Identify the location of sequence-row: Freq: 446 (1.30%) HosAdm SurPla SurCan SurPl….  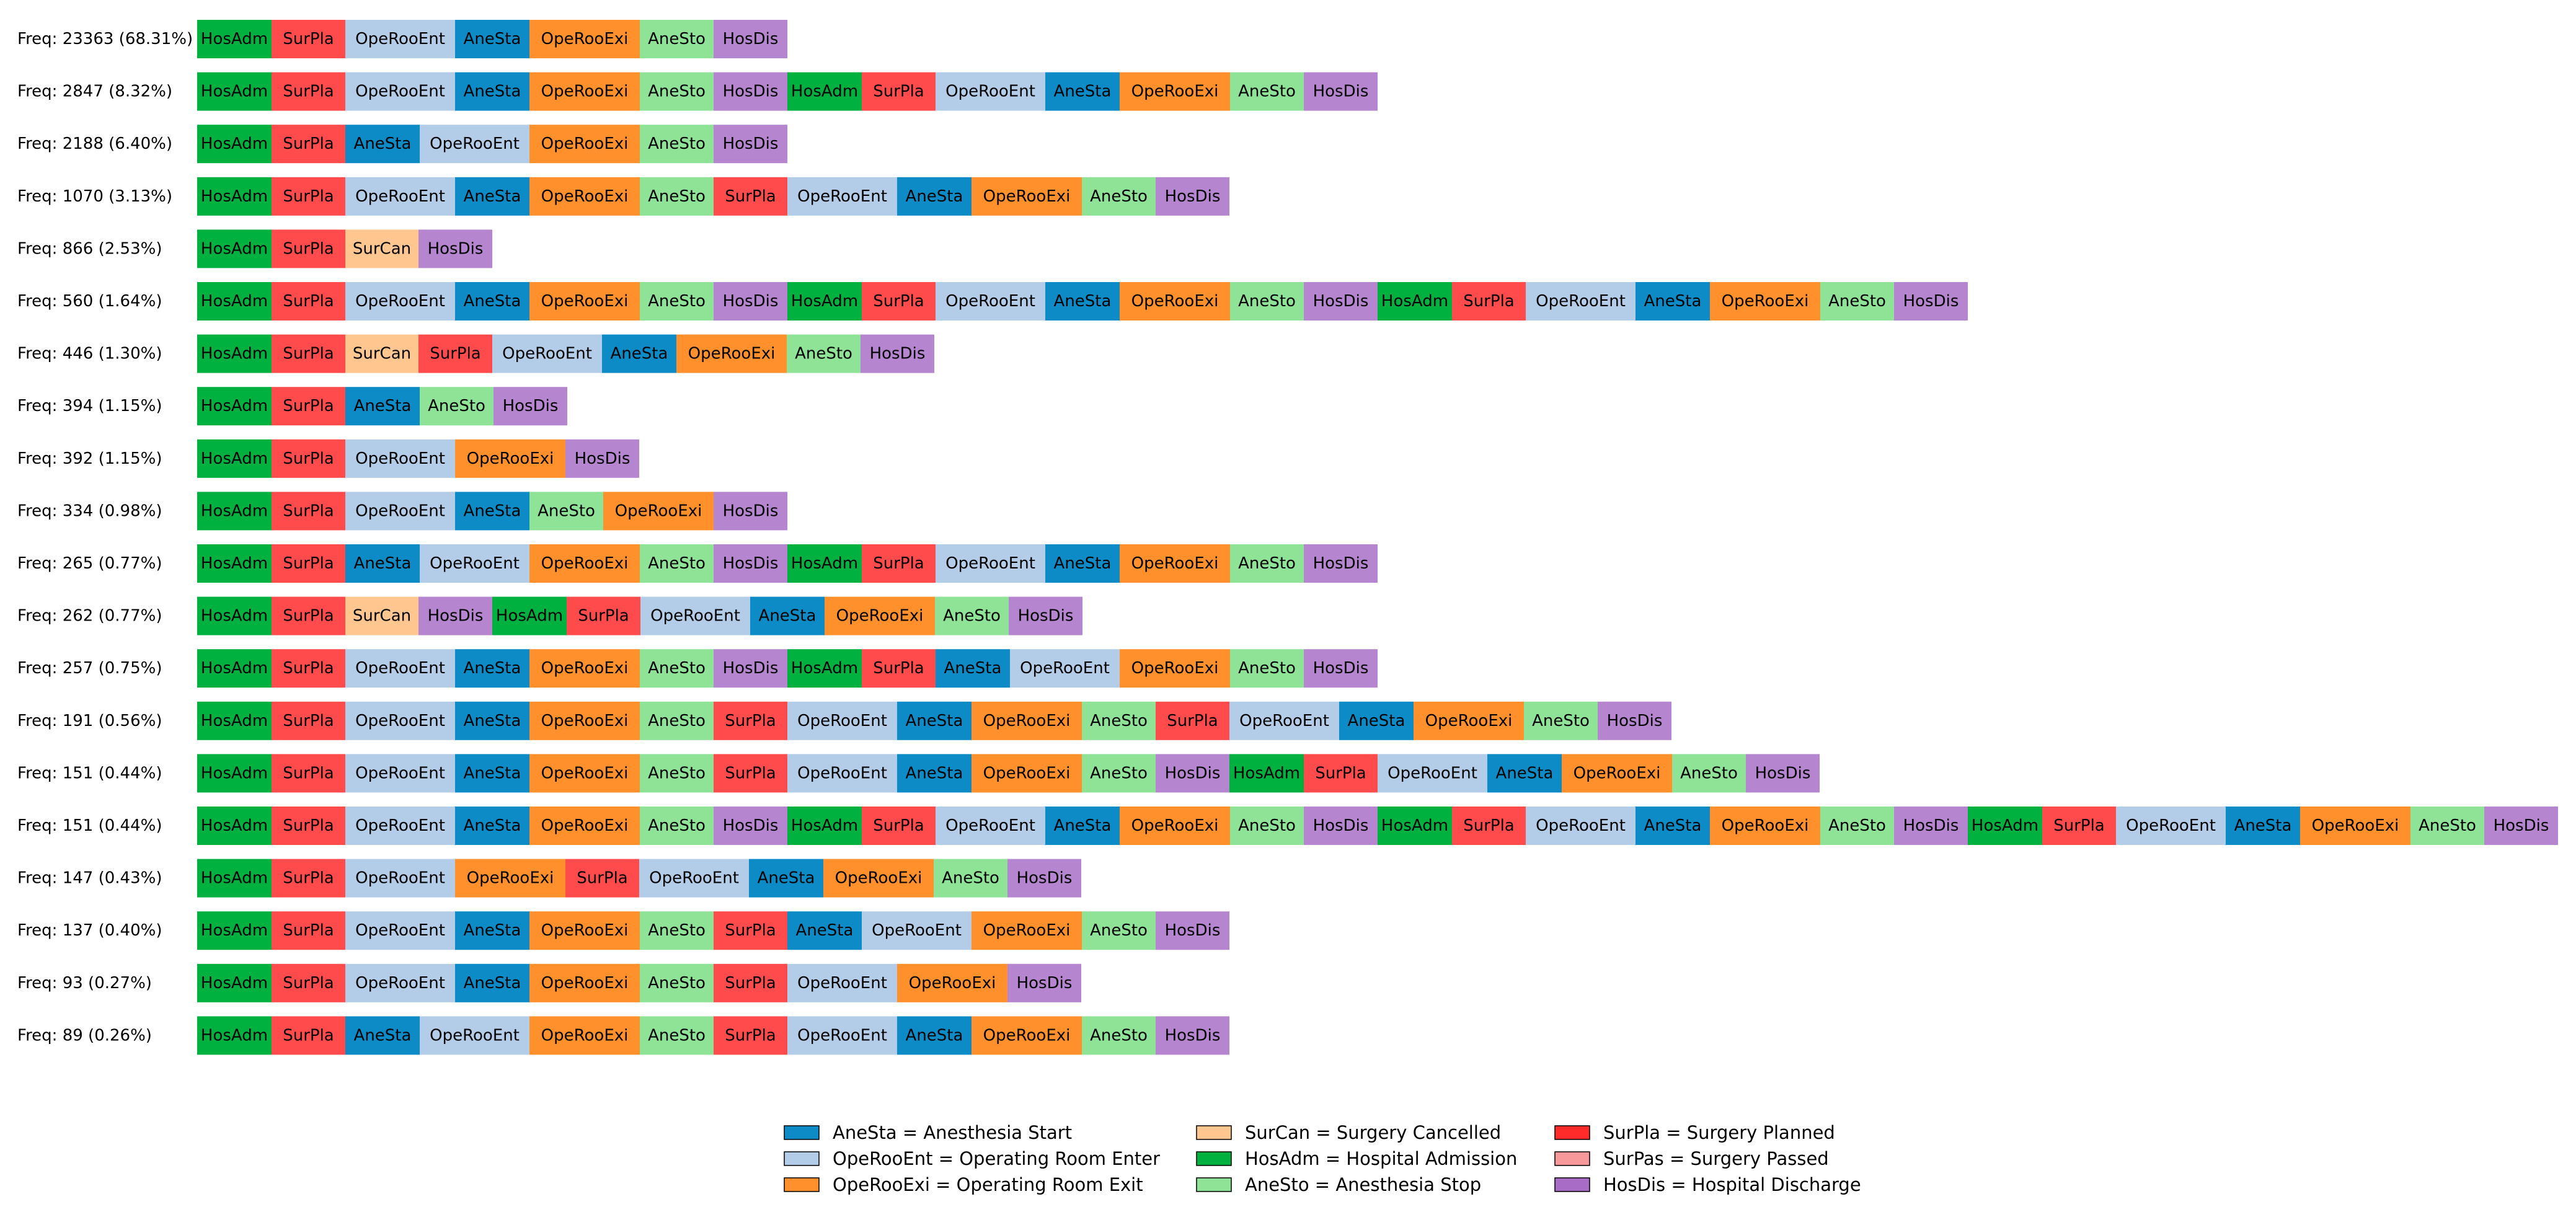
(476, 353).